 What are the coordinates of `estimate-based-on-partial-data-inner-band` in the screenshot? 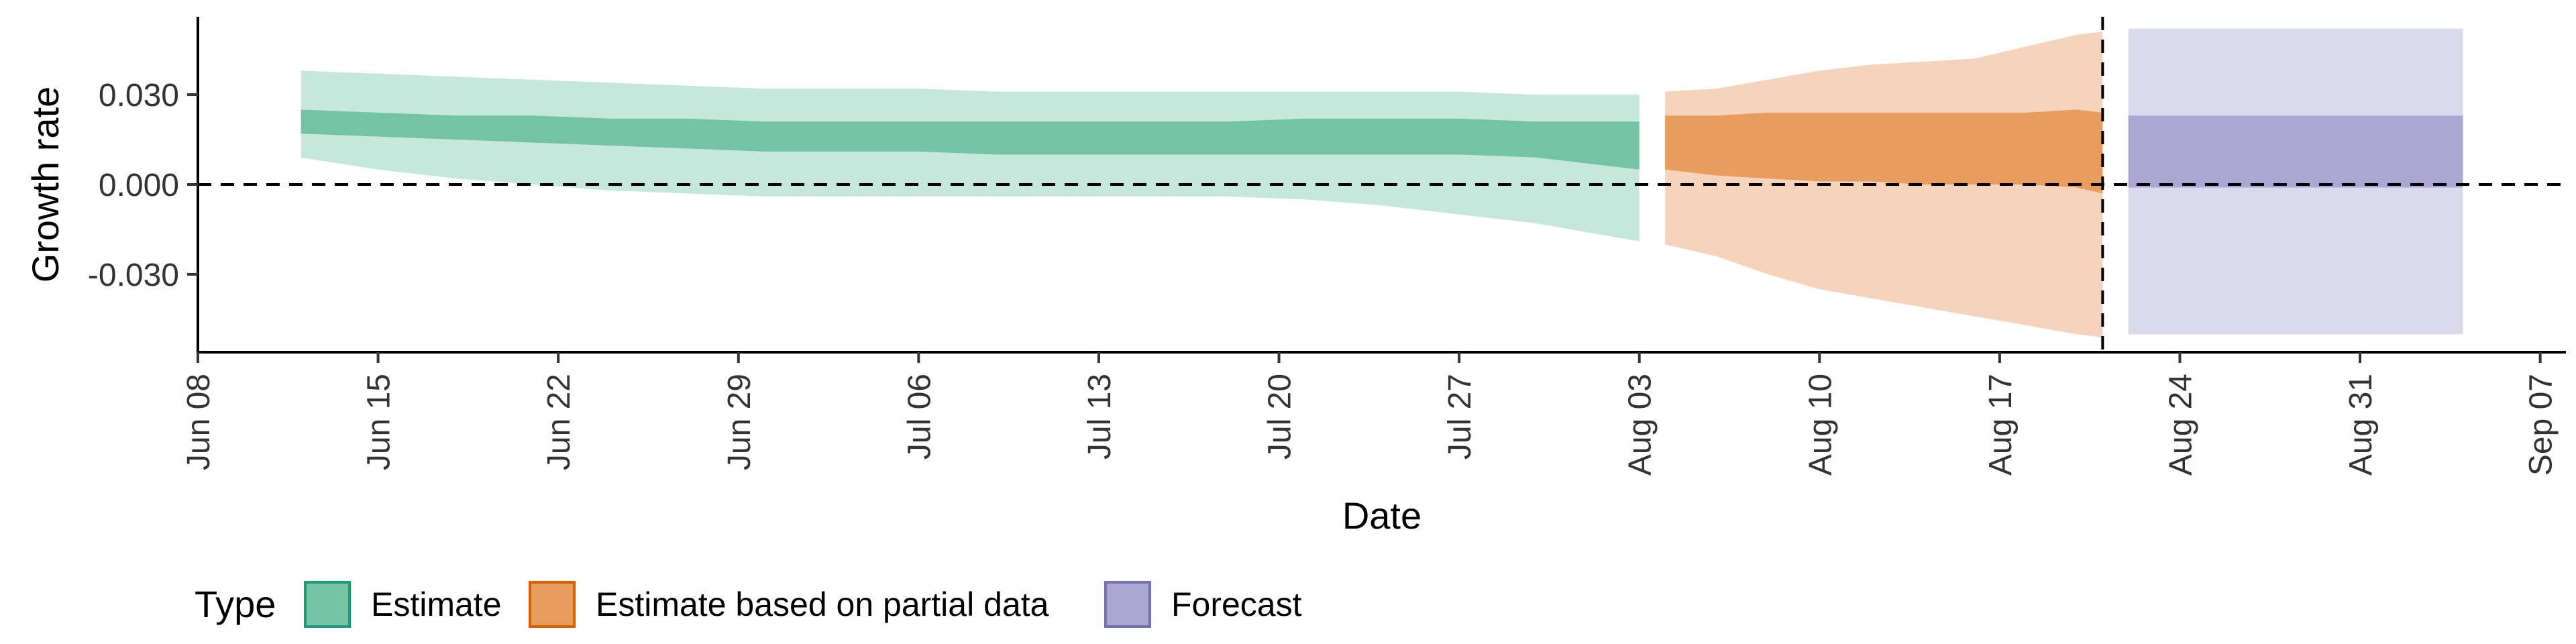 It's located at (1884, 151).